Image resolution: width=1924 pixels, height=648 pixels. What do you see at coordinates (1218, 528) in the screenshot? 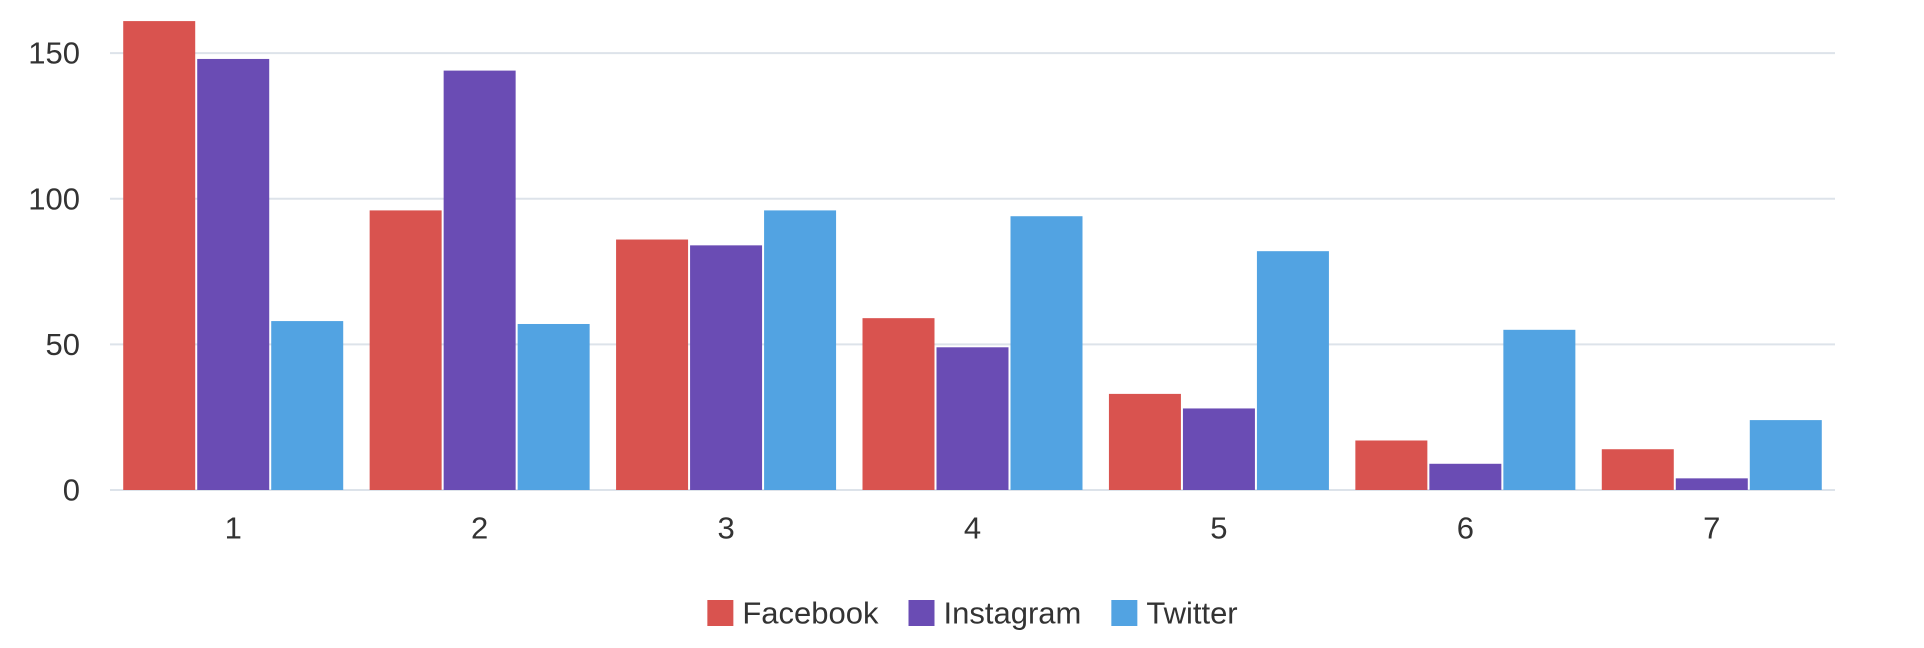
I see `x-tick-label: 5` at bounding box center [1218, 528].